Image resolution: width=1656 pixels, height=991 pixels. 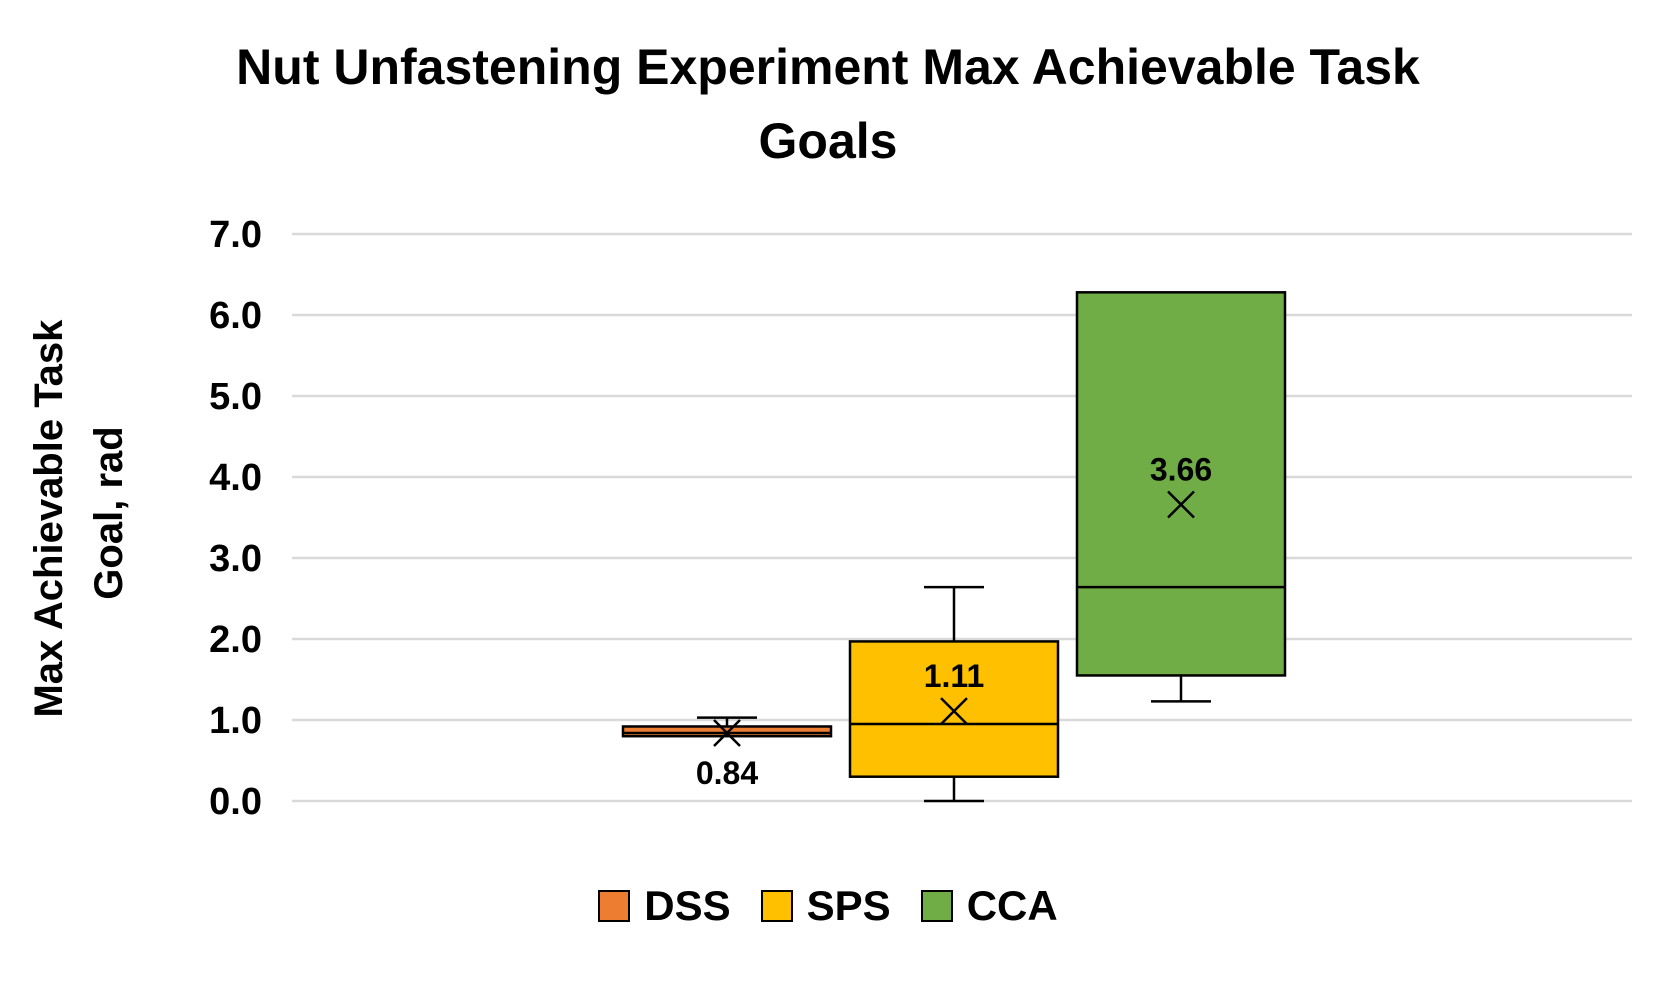 I want to click on legend-item-sps: SPS, so click(x=825, y=906).